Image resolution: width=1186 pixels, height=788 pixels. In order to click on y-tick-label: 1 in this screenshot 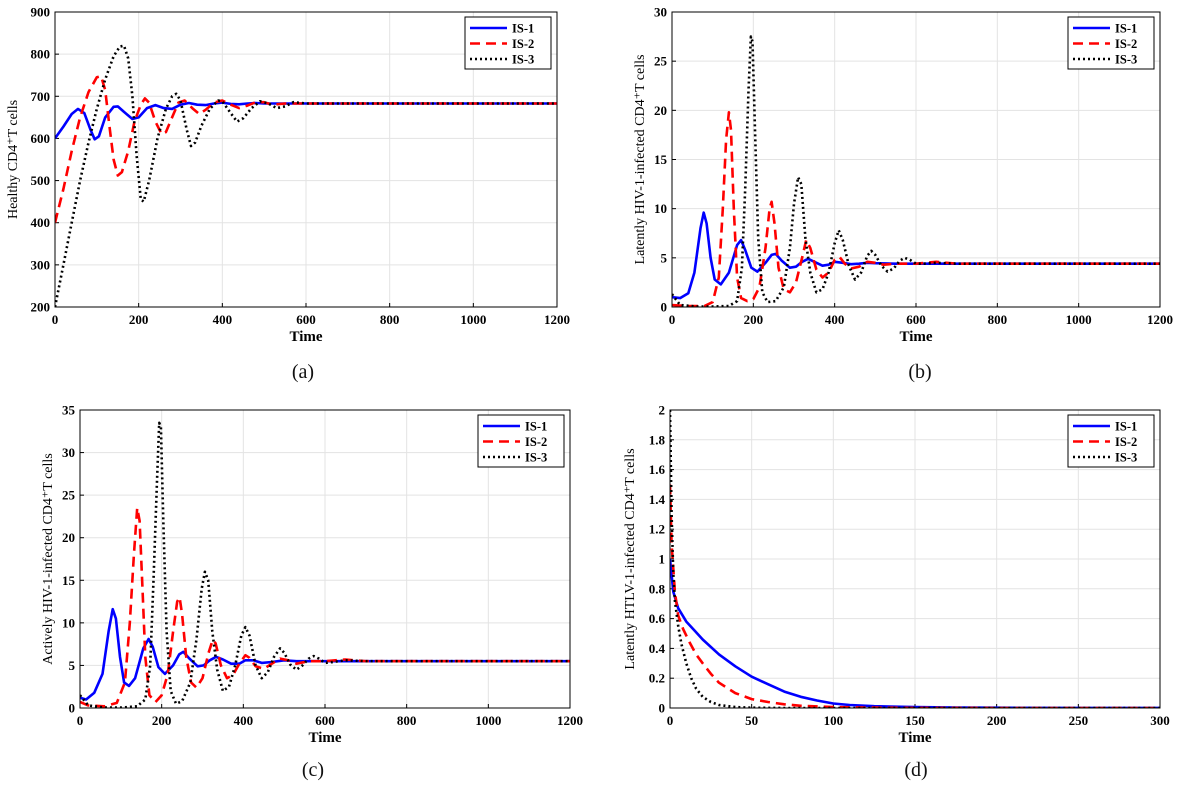, I will do `click(662, 559)`.